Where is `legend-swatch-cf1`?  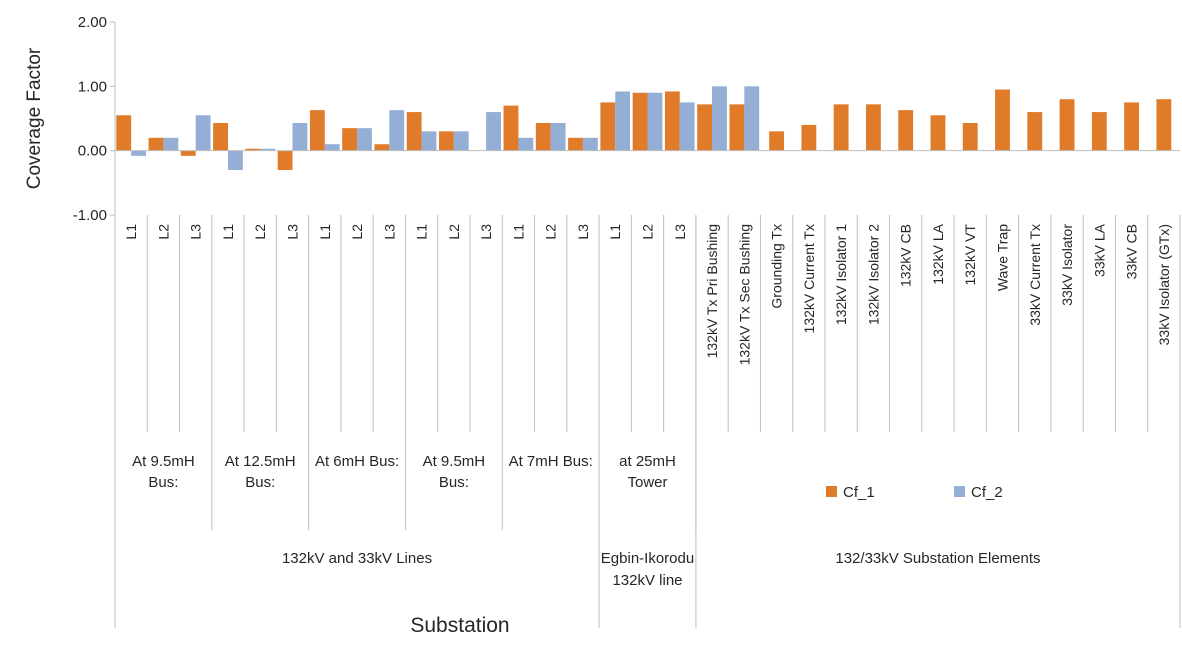
legend-swatch-cf1 is located at coordinates (831, 491).